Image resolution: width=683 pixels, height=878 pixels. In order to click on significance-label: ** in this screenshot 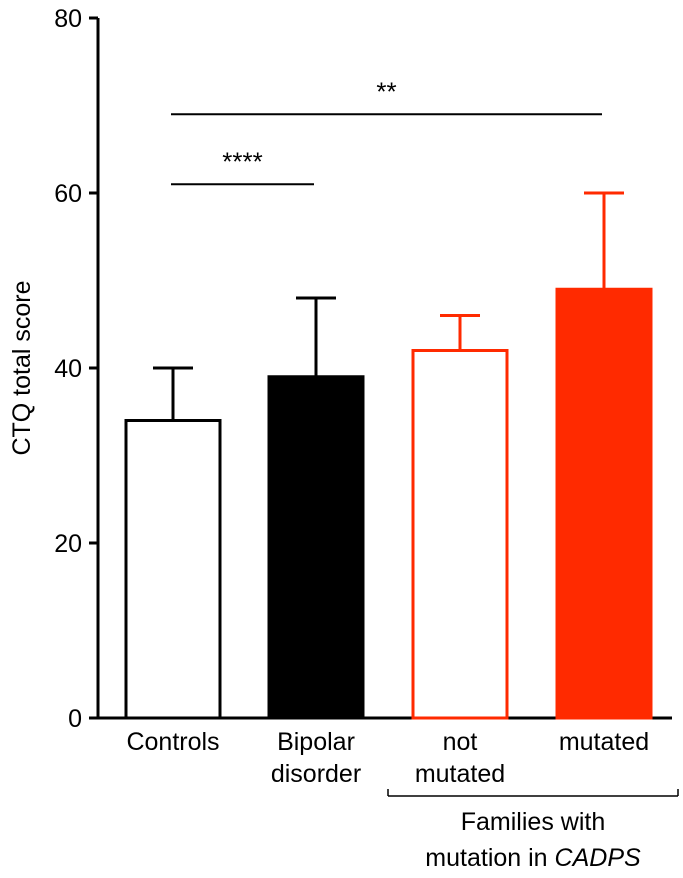, I will do `click(386, 91)`.